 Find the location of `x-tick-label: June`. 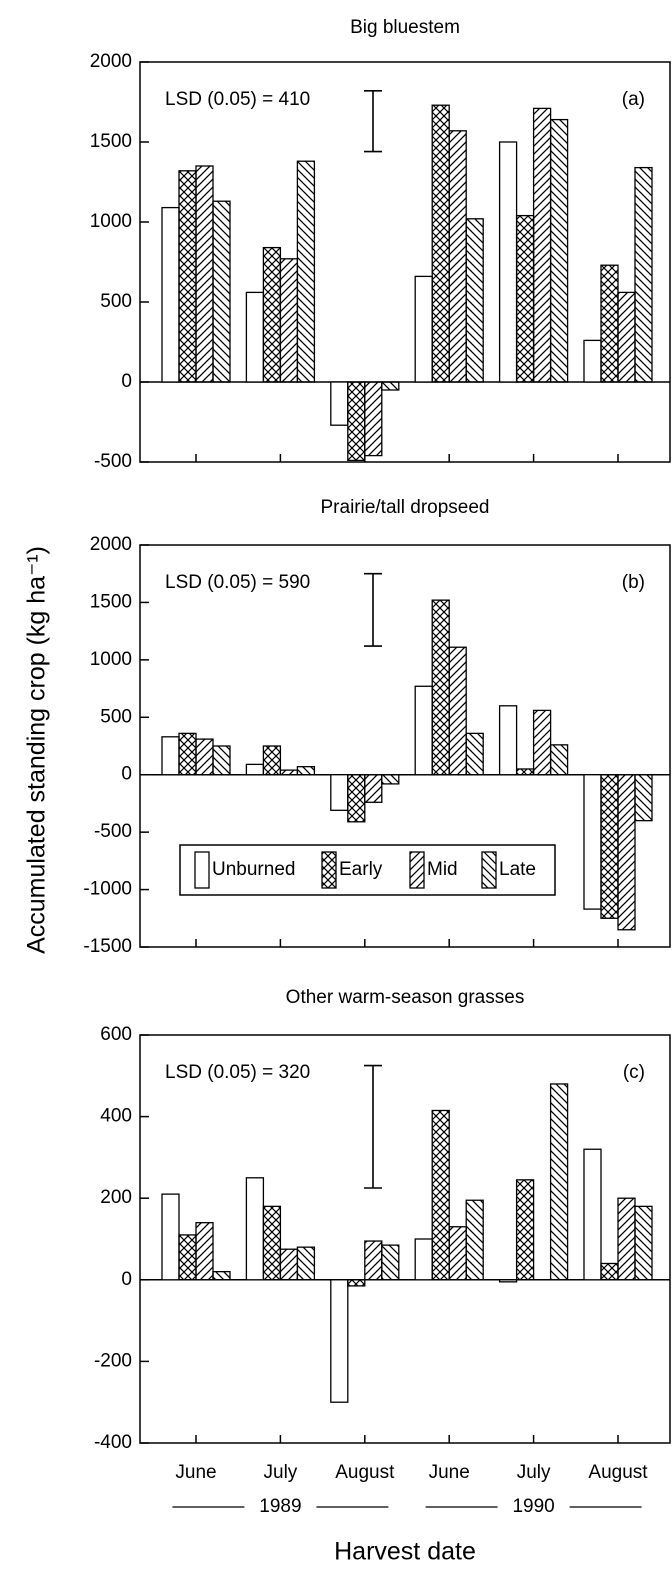

x-tick-label: June is located at coordinates (195, 1472).